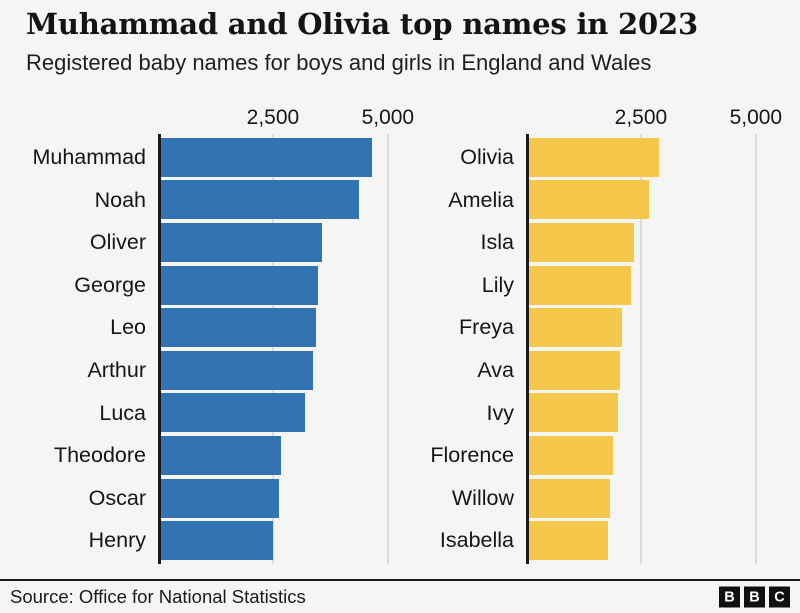 The image size is (800, 613). I want to click on category-label: Florence, so click(472, 455).